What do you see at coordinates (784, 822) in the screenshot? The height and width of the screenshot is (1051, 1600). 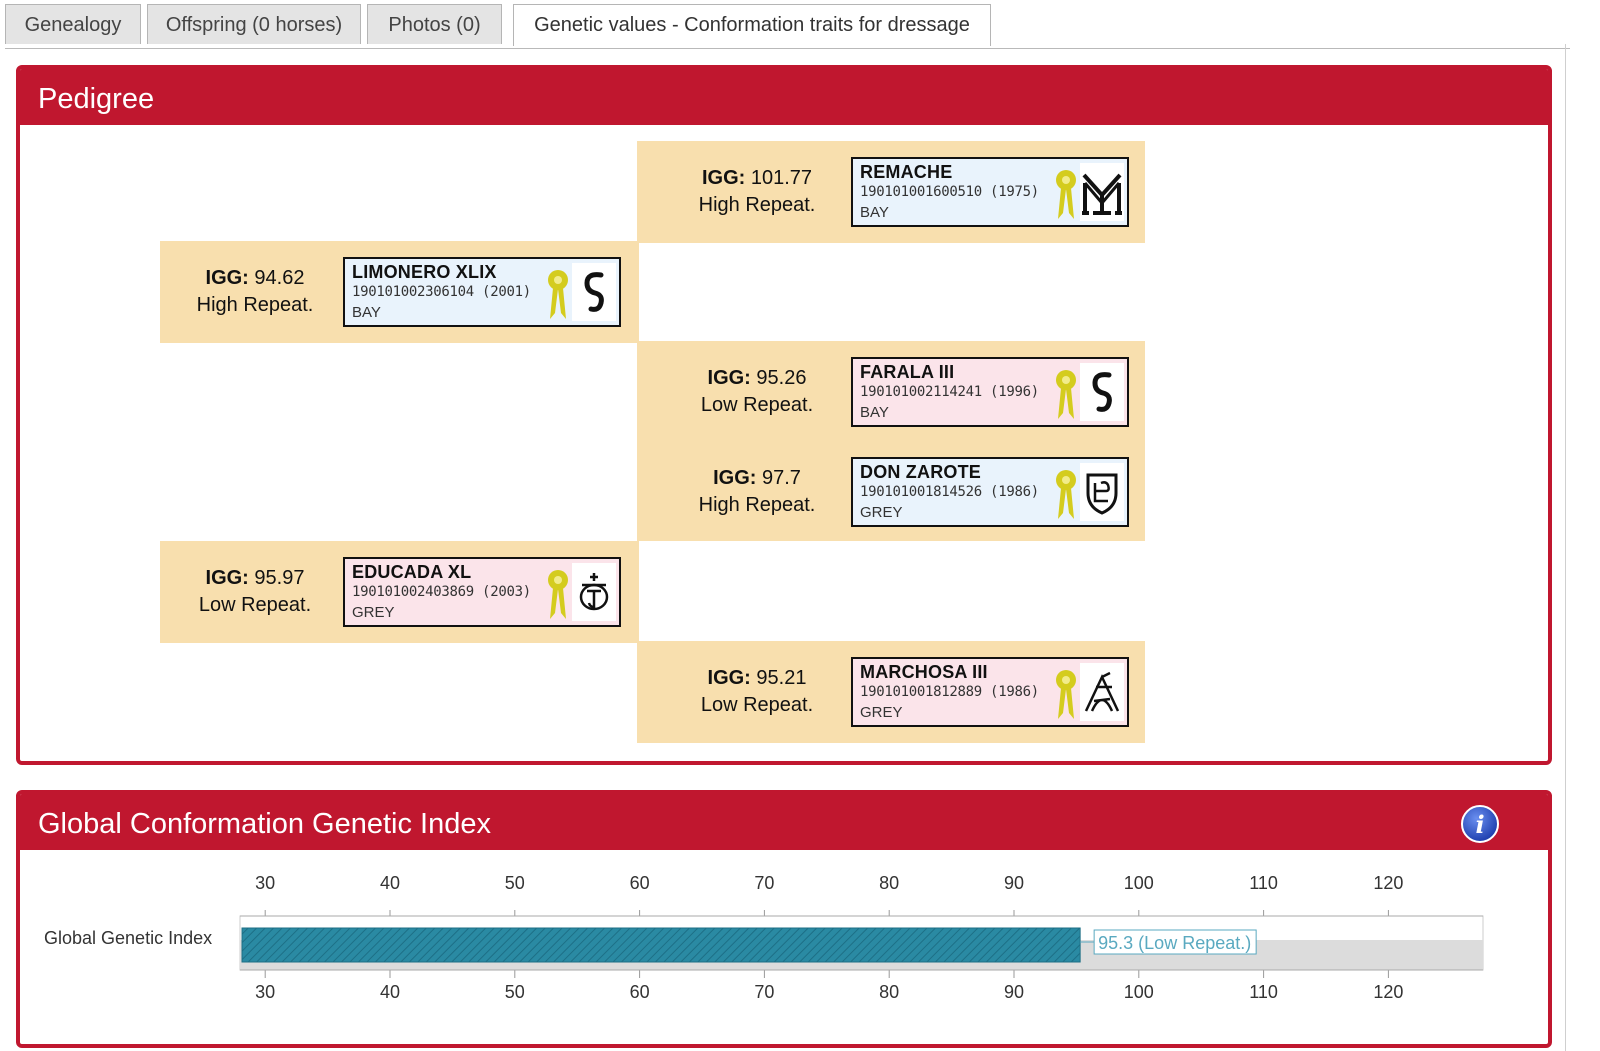 I see `genetic-index-panel-title: Global Conformation Genetic Index i` at bounding box center [784, 822].